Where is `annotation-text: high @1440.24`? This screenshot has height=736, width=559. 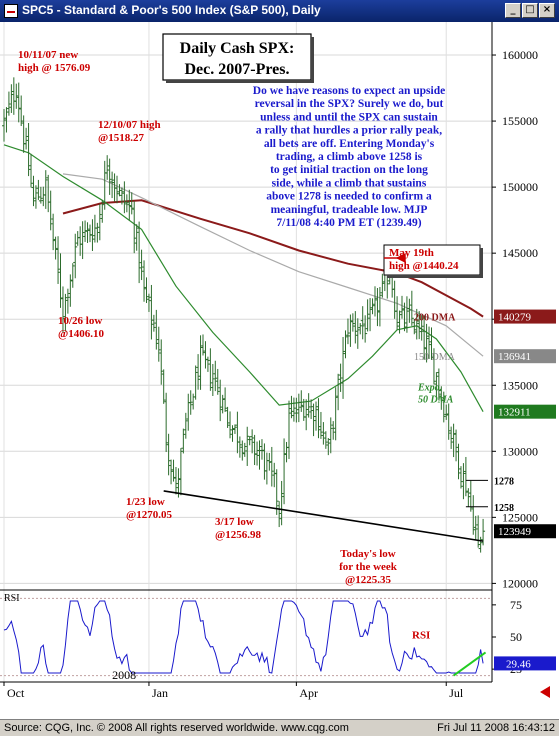 annotation-text: high @1440.24 is located at coordinates (424, 266).